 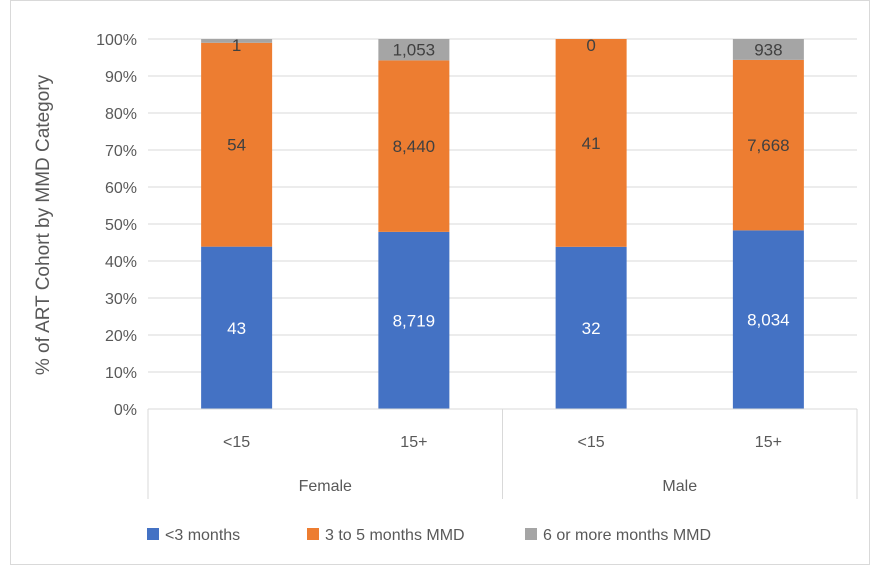 I want to click on data-label: 32, so click(x=591, y=328).